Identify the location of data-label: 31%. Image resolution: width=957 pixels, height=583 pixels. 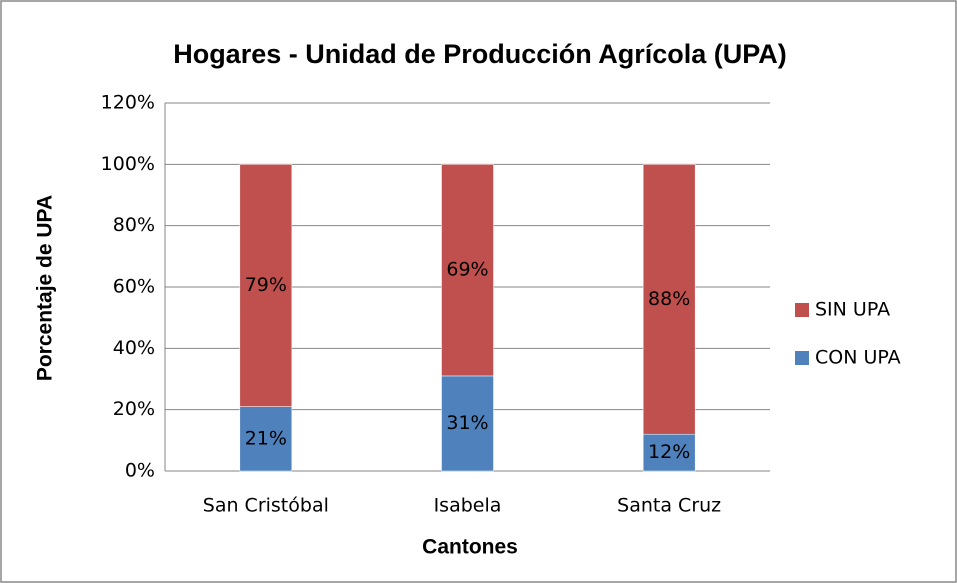
(467, 423).